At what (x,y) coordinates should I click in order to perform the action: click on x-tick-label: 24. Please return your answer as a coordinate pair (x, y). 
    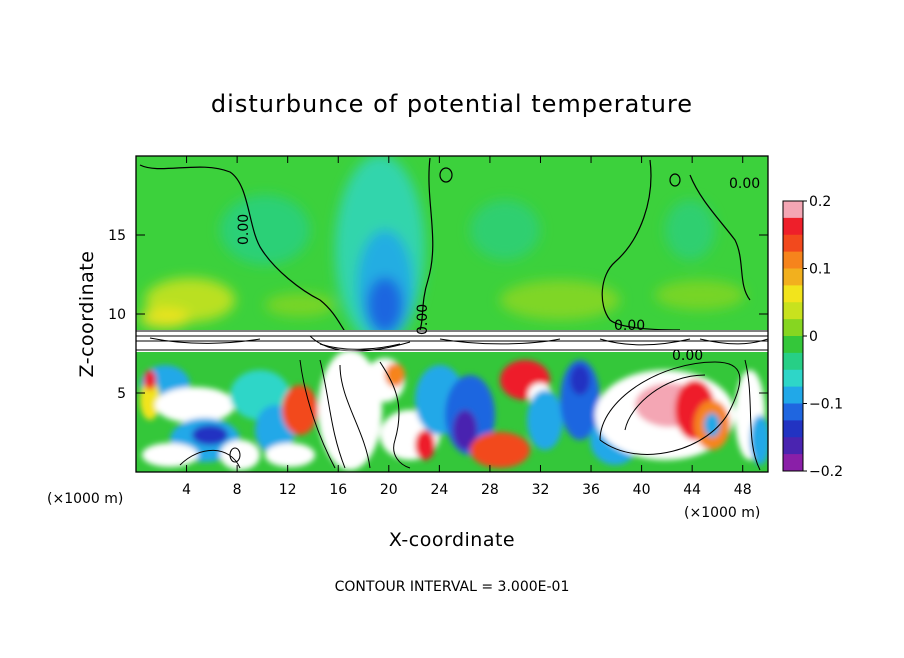
    Looking at the image, I should click on (439, 490).